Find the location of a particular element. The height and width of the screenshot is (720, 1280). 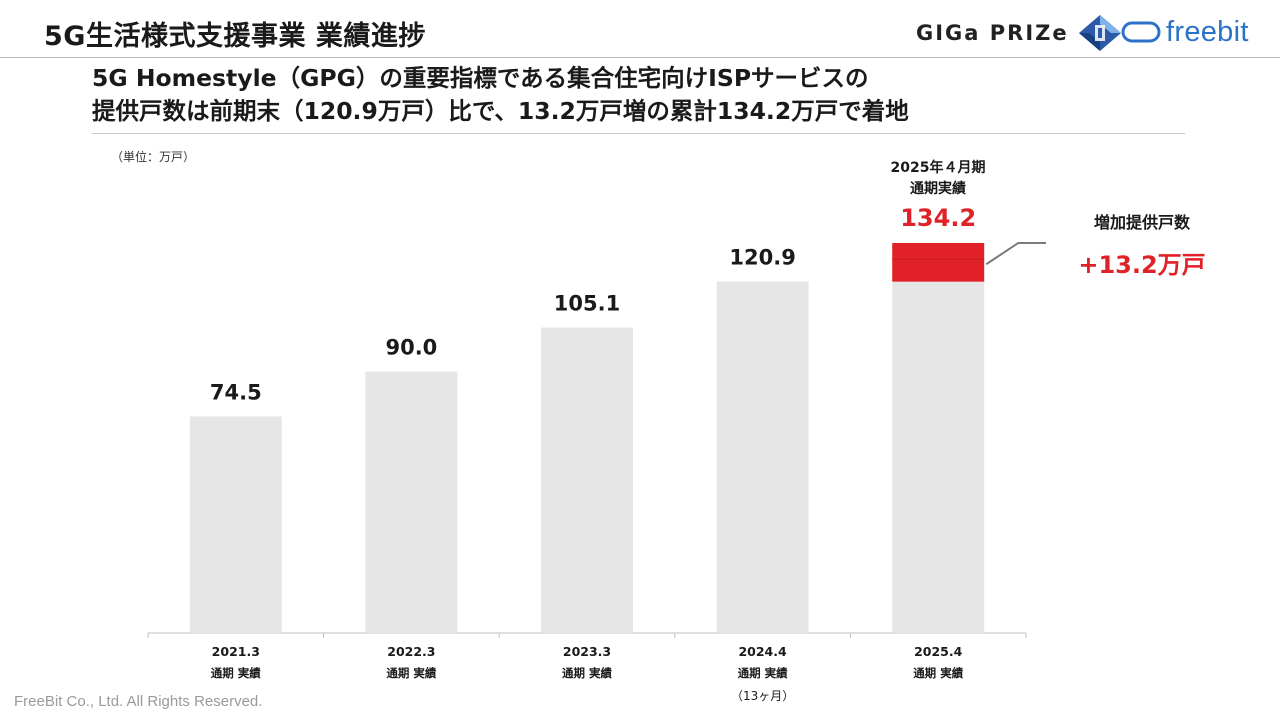

bar-2025.4 is located at coordinates (938, 457).